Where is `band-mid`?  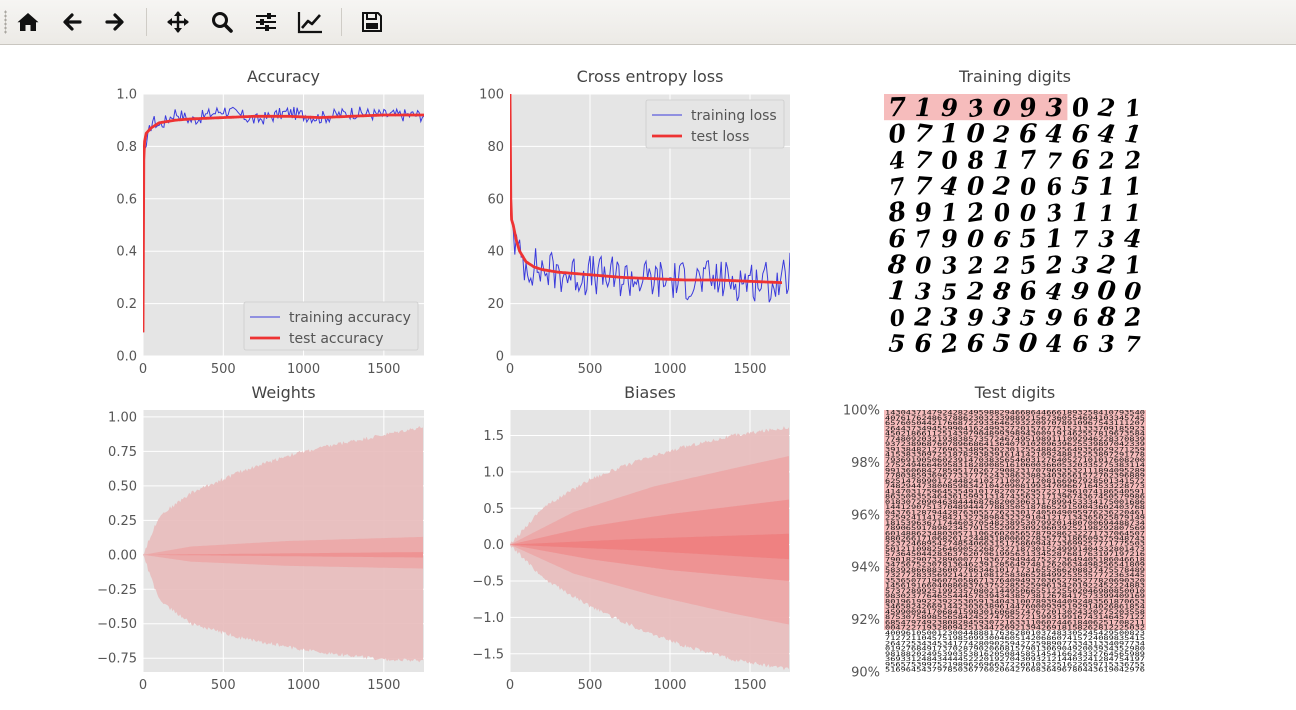
band-mid is located at coordinates (283, 552).